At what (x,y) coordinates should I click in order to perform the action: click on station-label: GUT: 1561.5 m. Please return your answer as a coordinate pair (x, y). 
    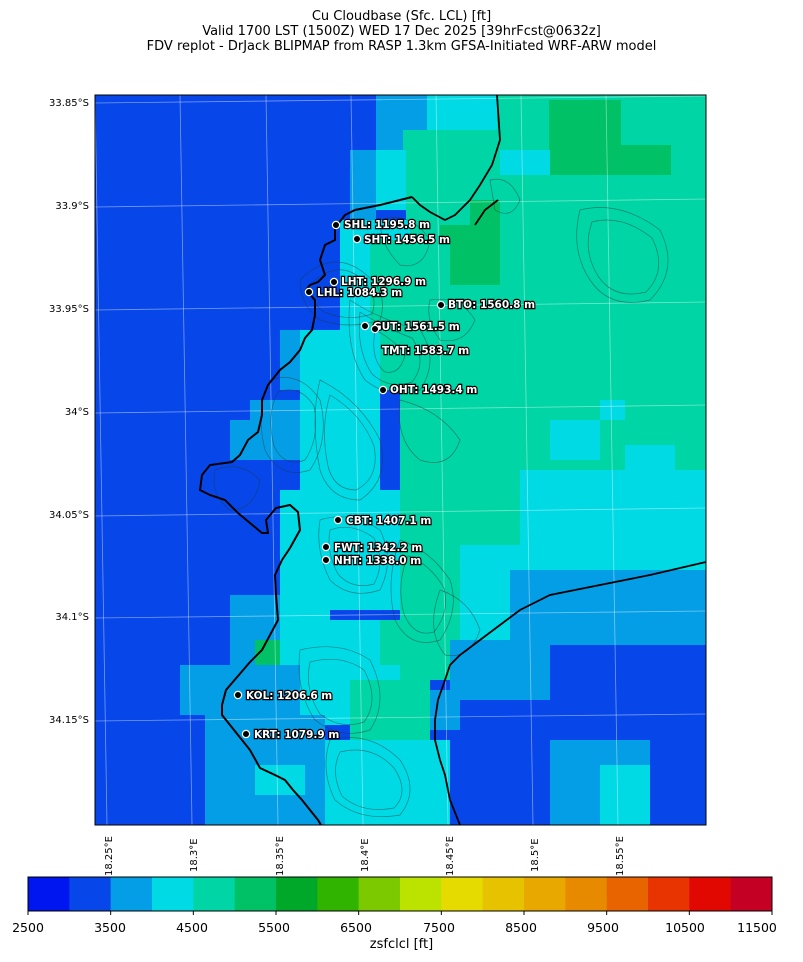
    Looking at the image, I should click on (416, 327).